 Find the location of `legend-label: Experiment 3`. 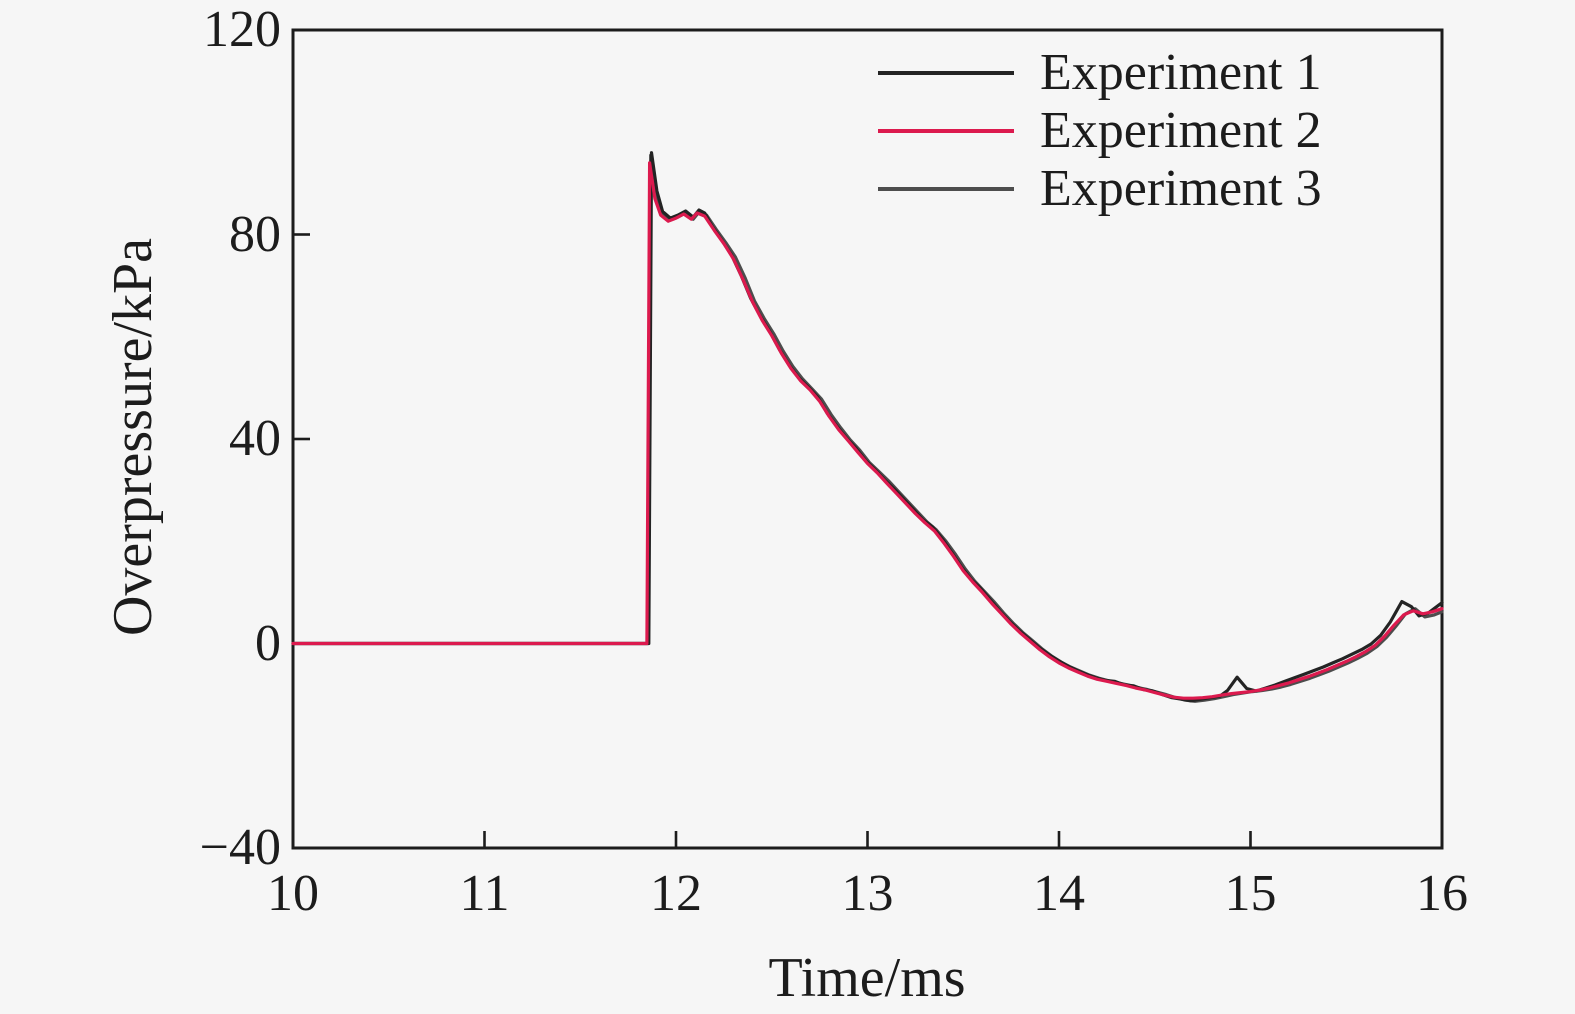

legend-label: Experiment 3 is located at coordinates (1181, 188).